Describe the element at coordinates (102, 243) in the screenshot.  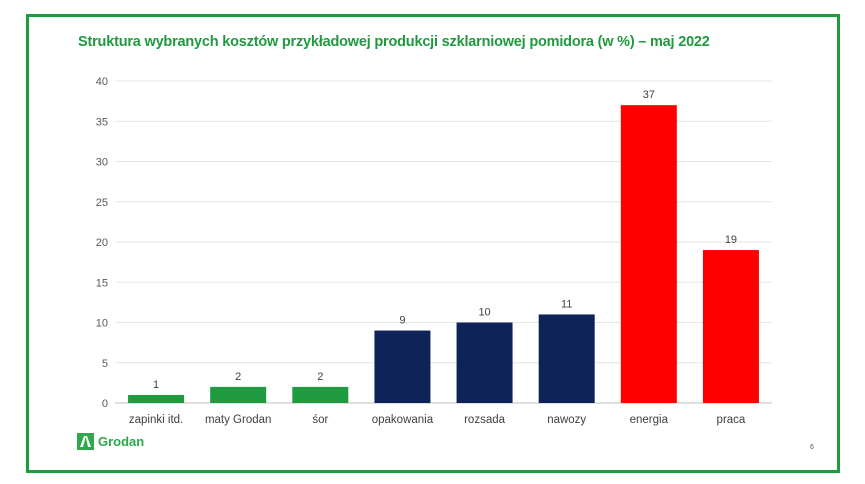
I see `y-tick-label: 20` at that location.